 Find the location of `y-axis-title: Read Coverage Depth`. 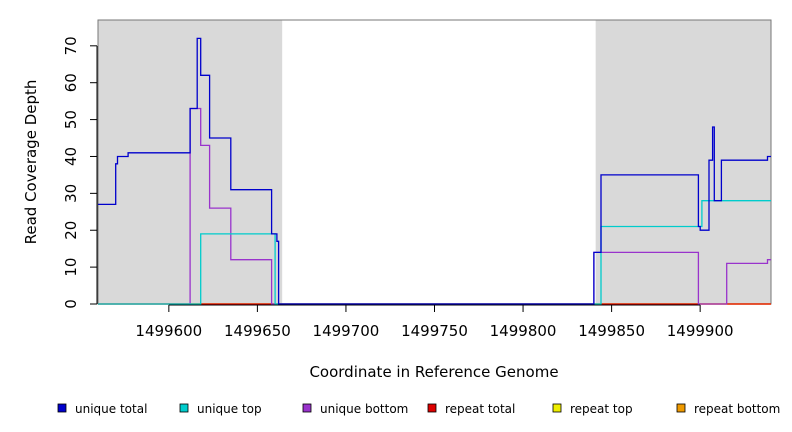

y-axis-title: Read Coverage Depth is located at coordinates (31, 162).